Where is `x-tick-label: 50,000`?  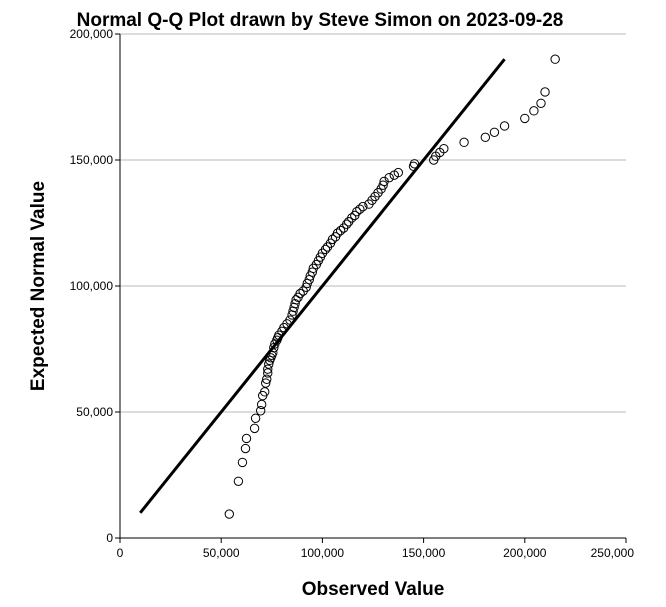
x-tick-label: 50,000 is located at coordinates (221, 553).